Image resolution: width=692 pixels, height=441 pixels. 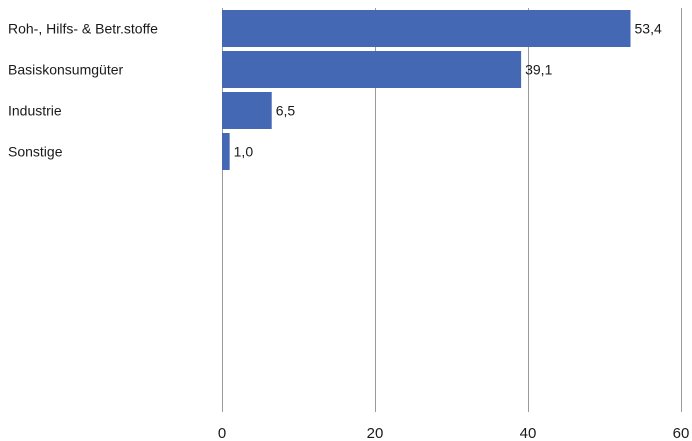 What do you see at coordinates (454, 433) in the screenshot?
I see `x-axis-ticks: 0 20 40 60` at bounding box center [454, 433].